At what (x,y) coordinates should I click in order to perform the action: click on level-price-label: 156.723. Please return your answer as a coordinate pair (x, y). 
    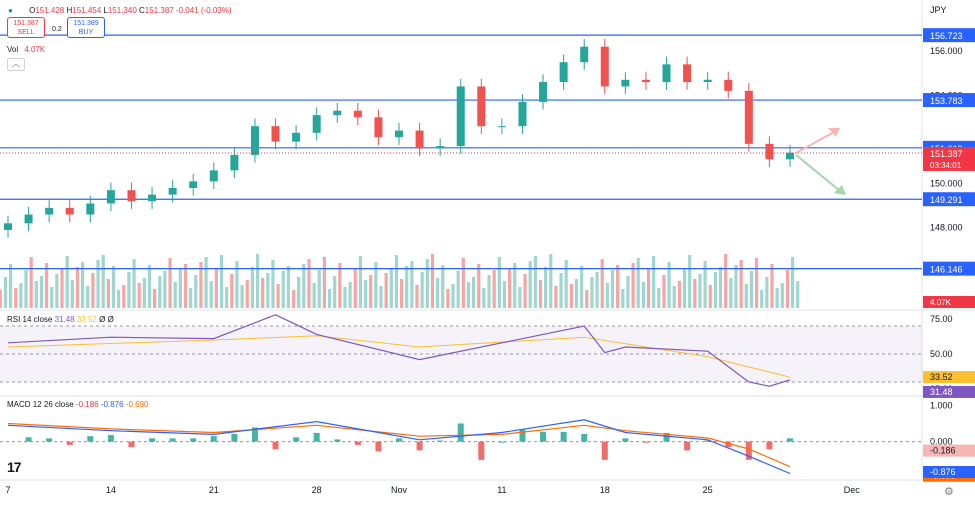
    Looking at the image, I should click on (946, 36).